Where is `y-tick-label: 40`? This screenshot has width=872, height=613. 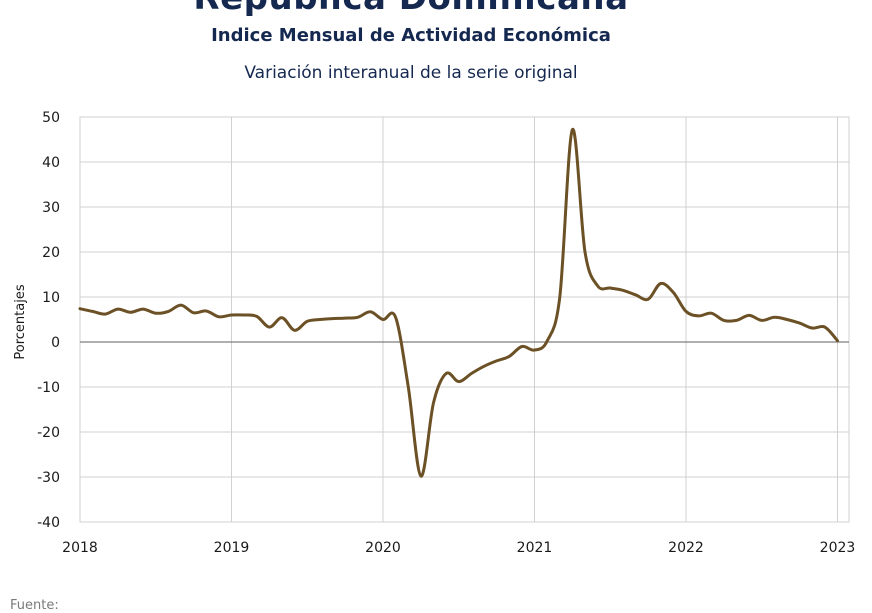 y-tick-label: 40 is located at coordinates (51, 163).